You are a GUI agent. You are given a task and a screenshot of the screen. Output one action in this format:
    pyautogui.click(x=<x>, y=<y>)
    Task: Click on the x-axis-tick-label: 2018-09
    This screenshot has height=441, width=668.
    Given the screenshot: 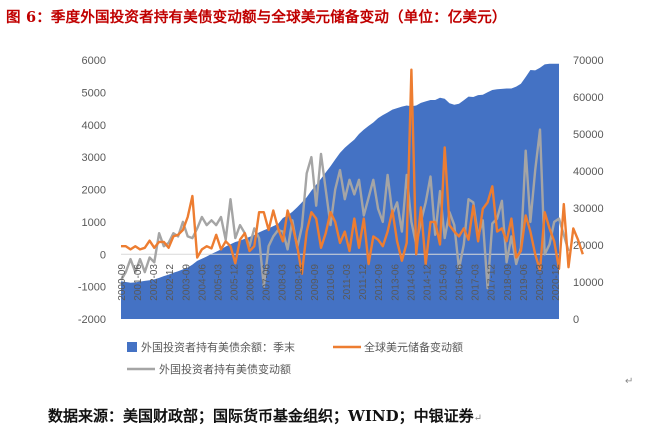 What is the action you would take?
    pyautogui.click(x=508, y=282)
    